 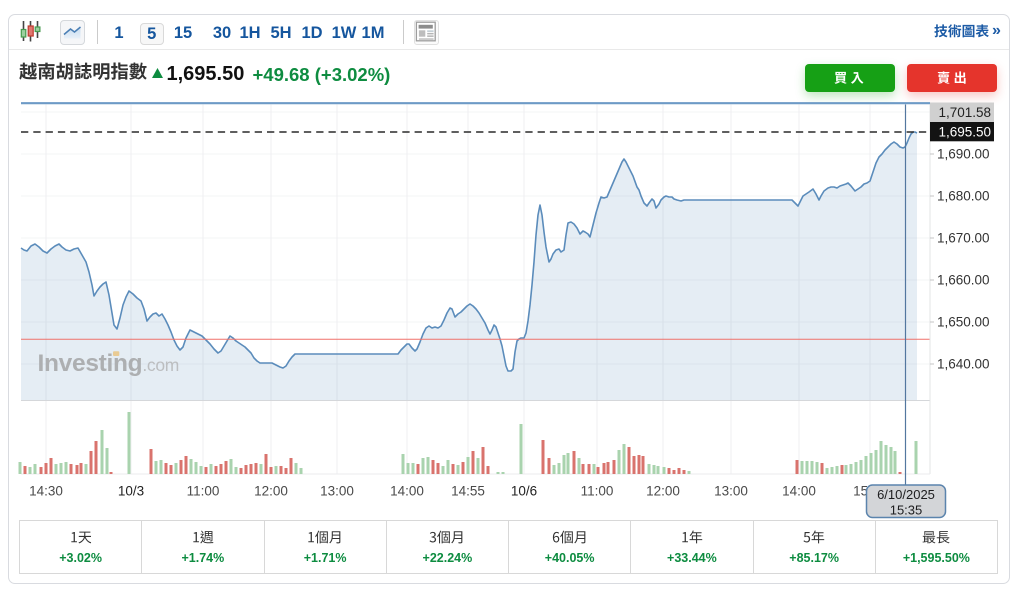 What do you see at coordinates (524, 491) in the screenshot?
I see `svg-text: 10/6` at bounding box center [524, 491].